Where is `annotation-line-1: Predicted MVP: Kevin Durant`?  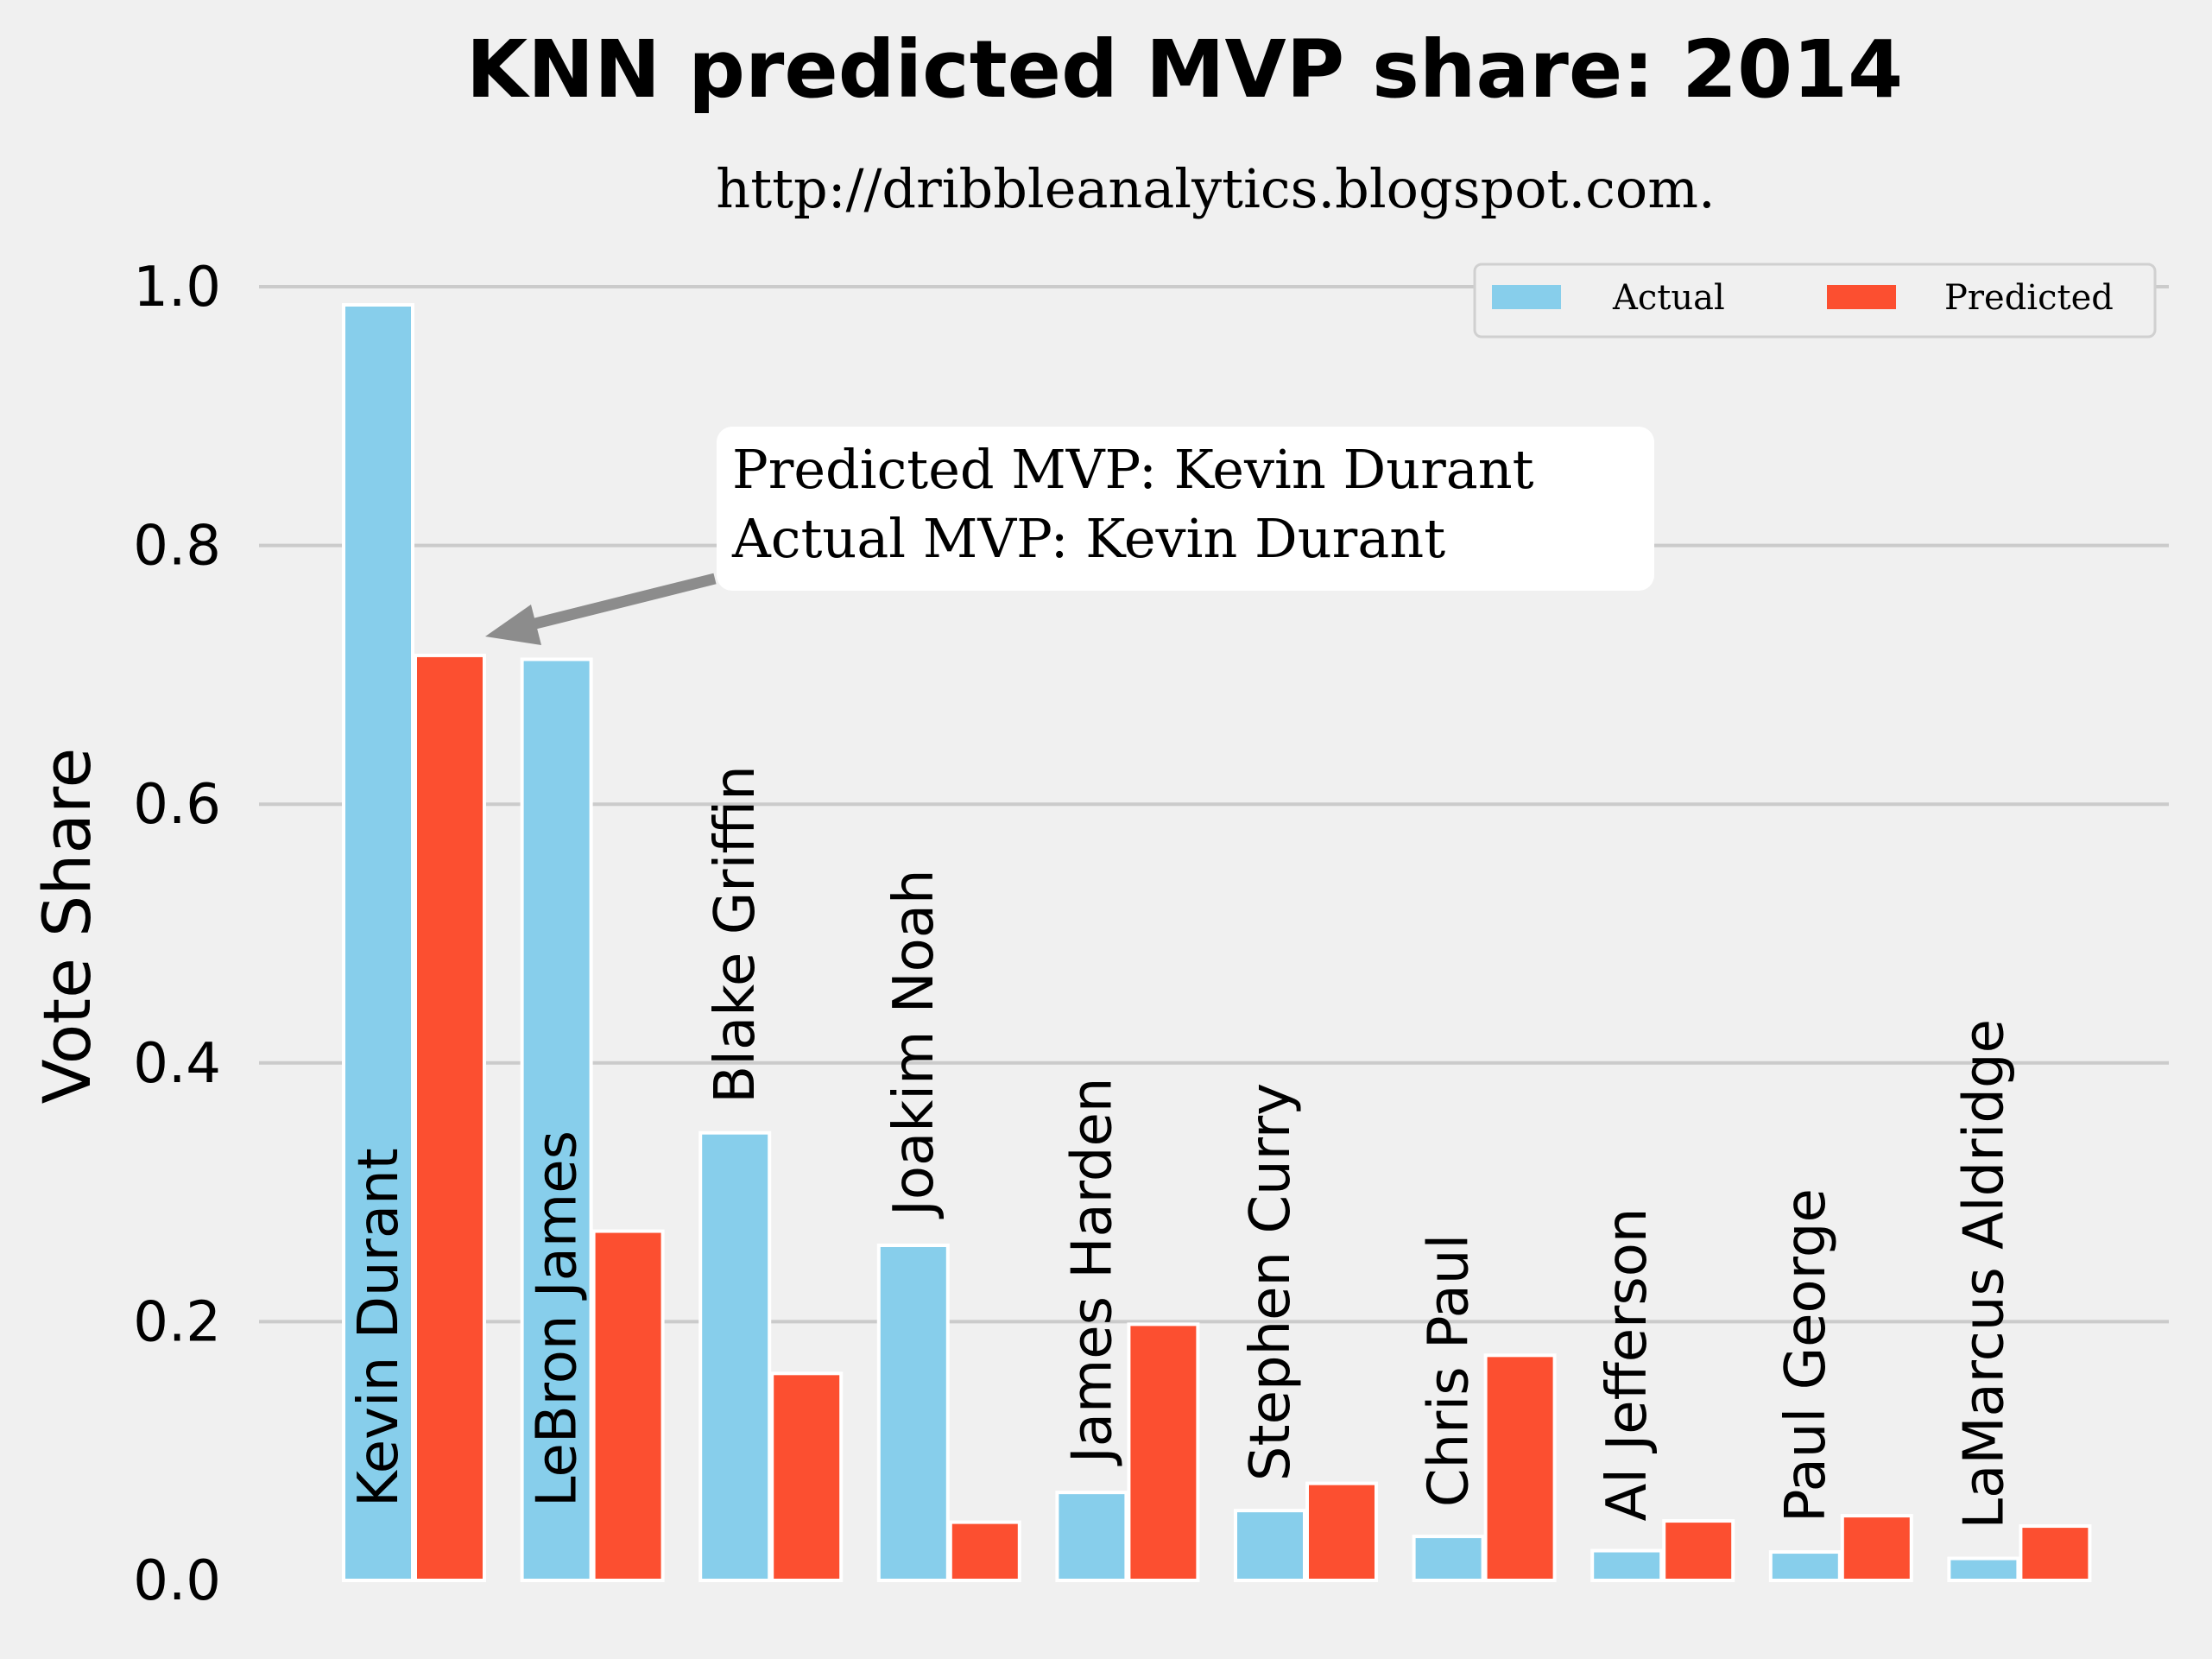 annotation-line-1: Predicted MVP: Kevin Durant is located at coordinates (1133, 469).